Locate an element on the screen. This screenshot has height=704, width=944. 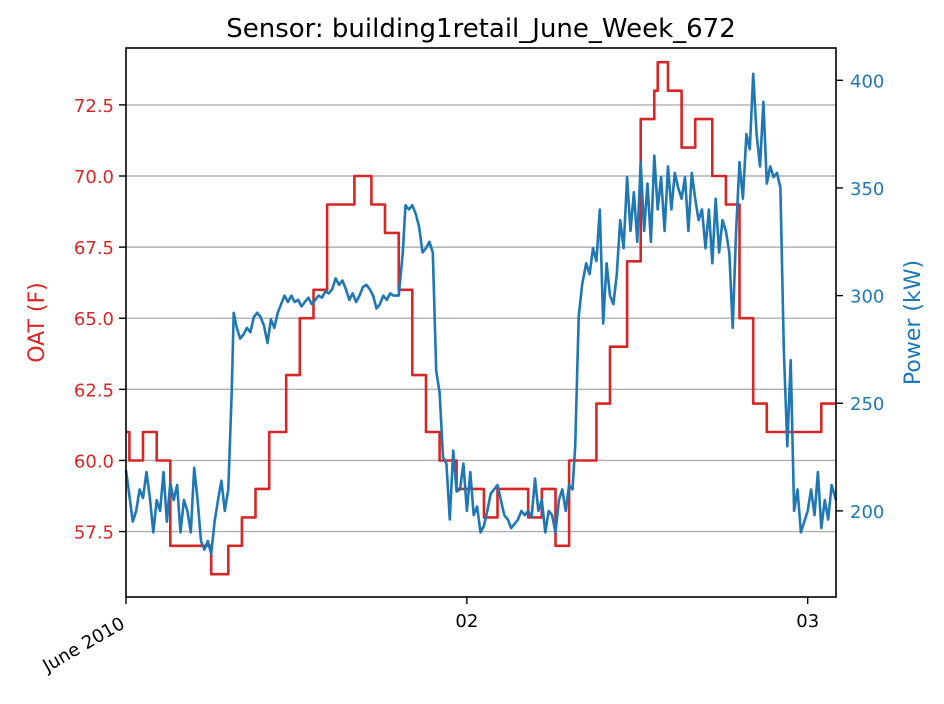
y-tick-label-left: 57.5 is located at coordinates (94, 533).